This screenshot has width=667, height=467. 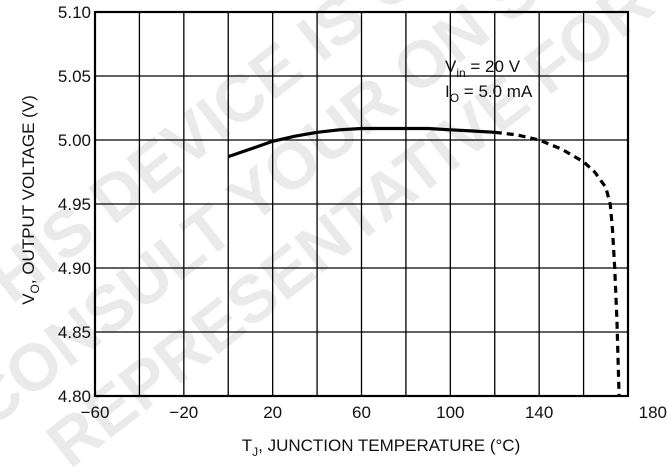 I want to click on x-tick-label: −20, so click(x=183, y=412).